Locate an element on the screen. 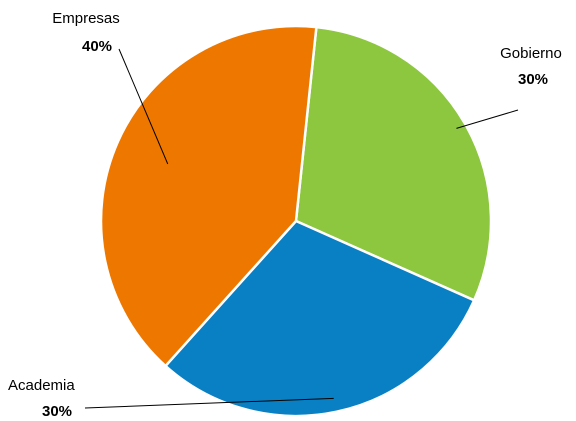 This screenshot has height=421, width=576. leader-line-gobierno is located at coordinates (487, 119).